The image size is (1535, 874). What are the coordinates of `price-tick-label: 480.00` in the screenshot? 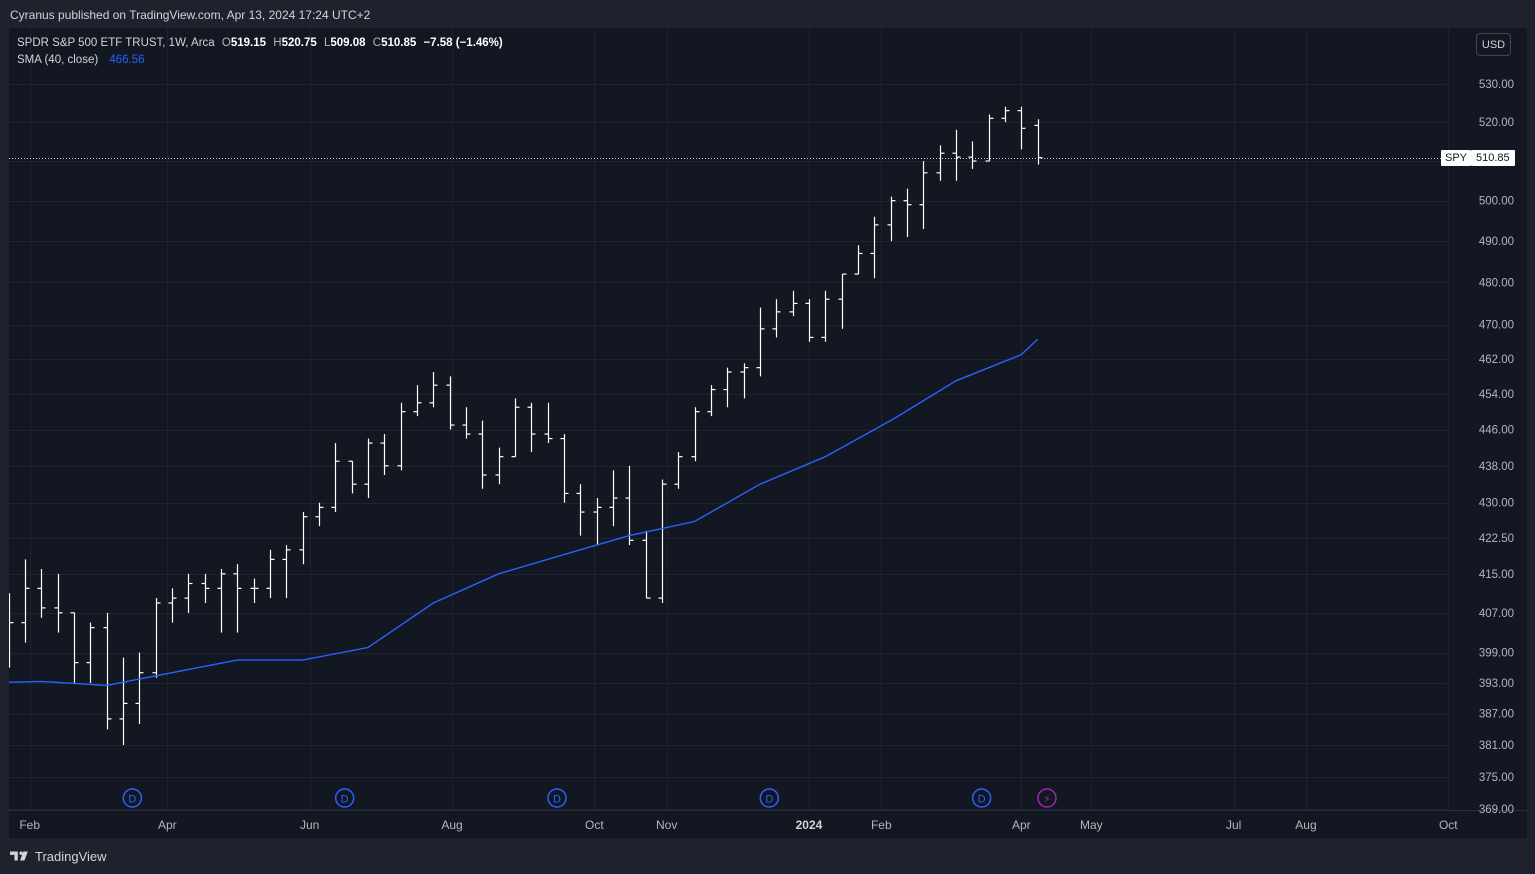 It's located at (1496, 283).